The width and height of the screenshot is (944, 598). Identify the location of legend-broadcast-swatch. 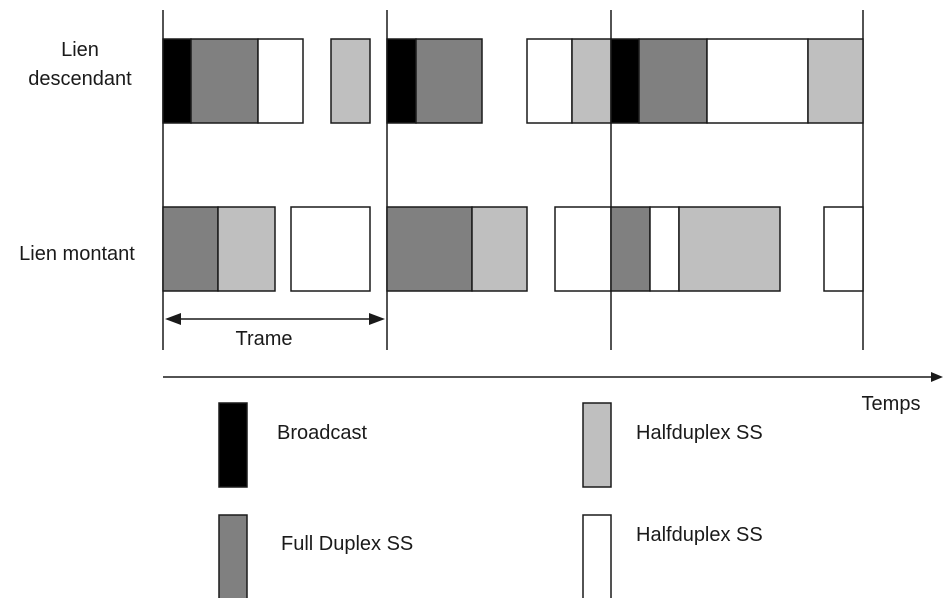
(233, 445).